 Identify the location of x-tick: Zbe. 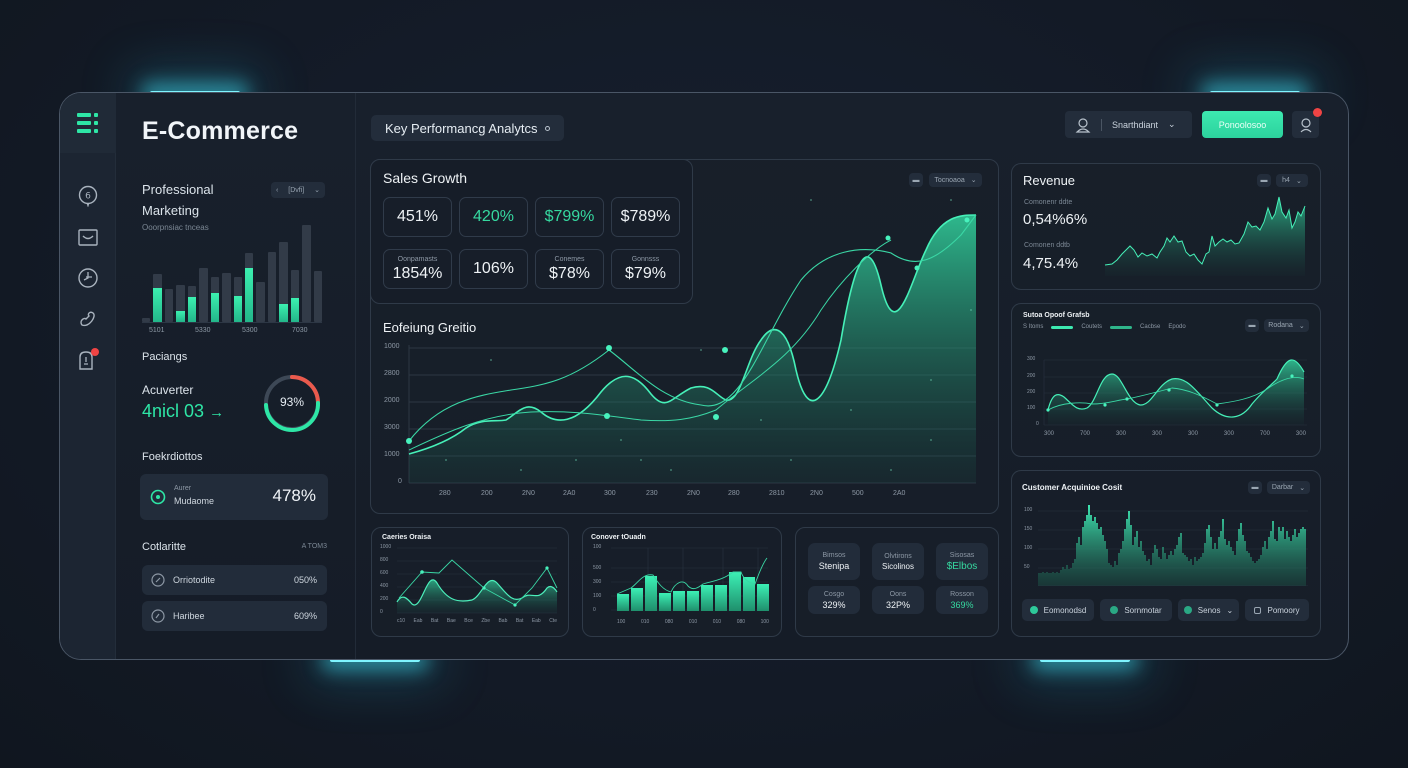
(485, 621).